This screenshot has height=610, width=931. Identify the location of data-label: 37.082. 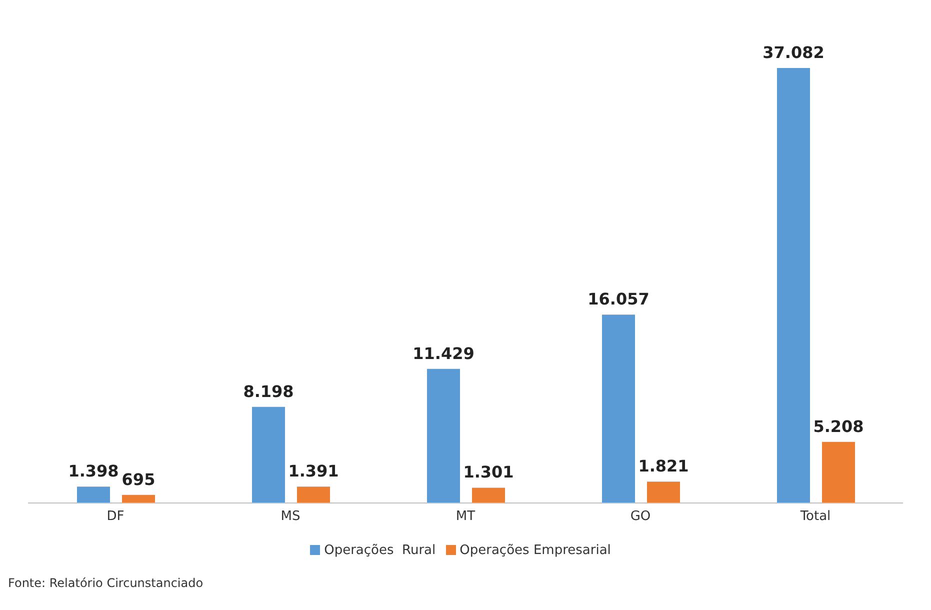
(793, 52).